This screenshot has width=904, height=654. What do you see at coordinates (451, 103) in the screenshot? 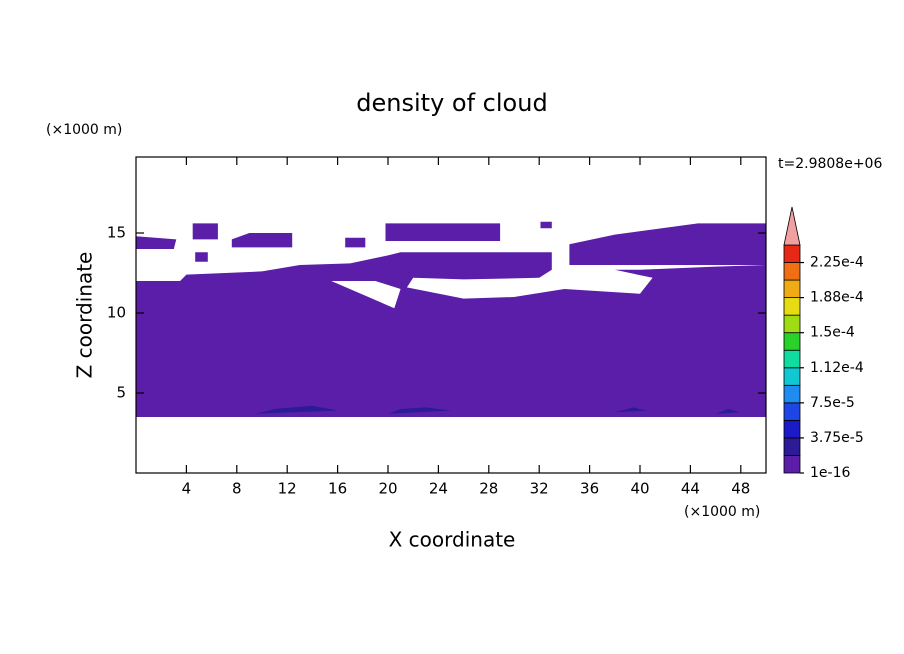
I see `chart-title: density of cloud` at bounding box center [451, 103].